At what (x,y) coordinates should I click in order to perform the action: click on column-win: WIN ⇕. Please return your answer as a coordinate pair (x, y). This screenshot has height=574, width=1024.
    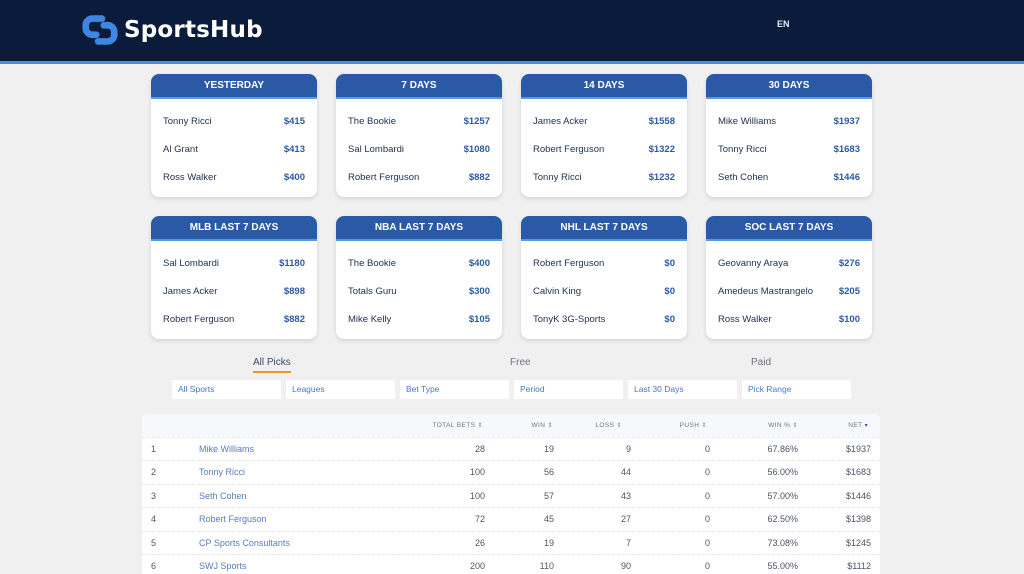
    Looking at the image, I should click on (543, 425).